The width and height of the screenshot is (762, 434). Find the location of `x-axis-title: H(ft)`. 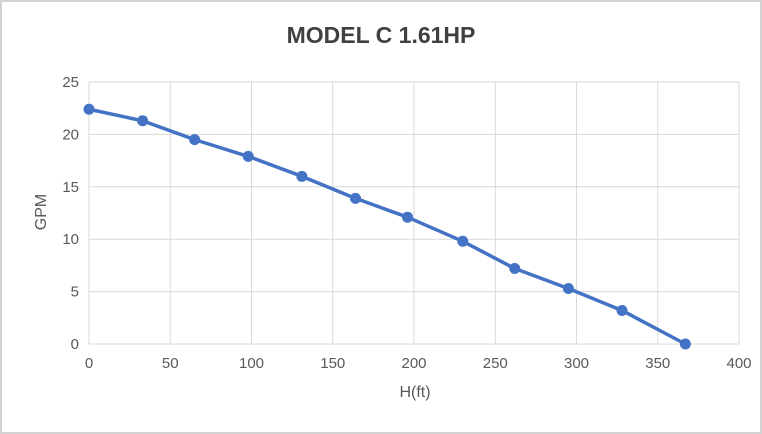

x-axis-title: H(ft) is located at coordinates (415, 392).